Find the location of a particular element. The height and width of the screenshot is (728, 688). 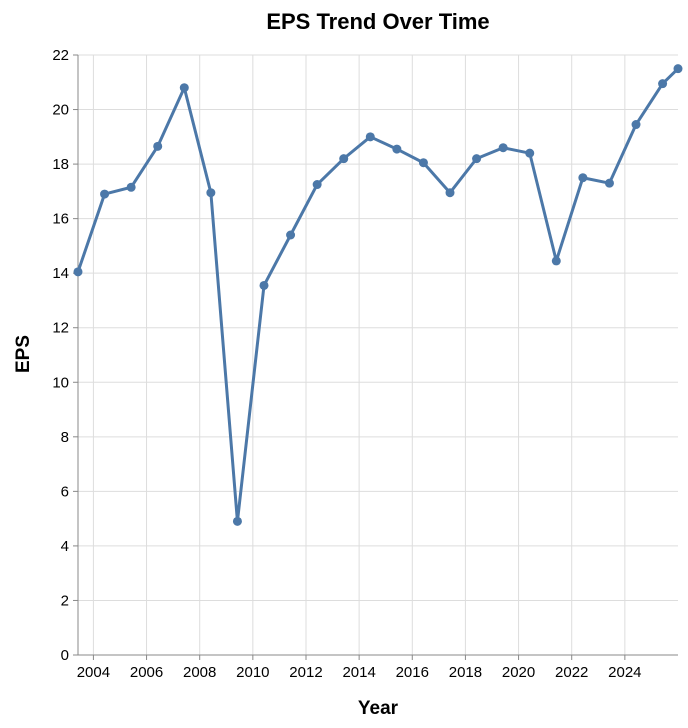

y-axis-title: EPS is located at coordinates (23, 354).